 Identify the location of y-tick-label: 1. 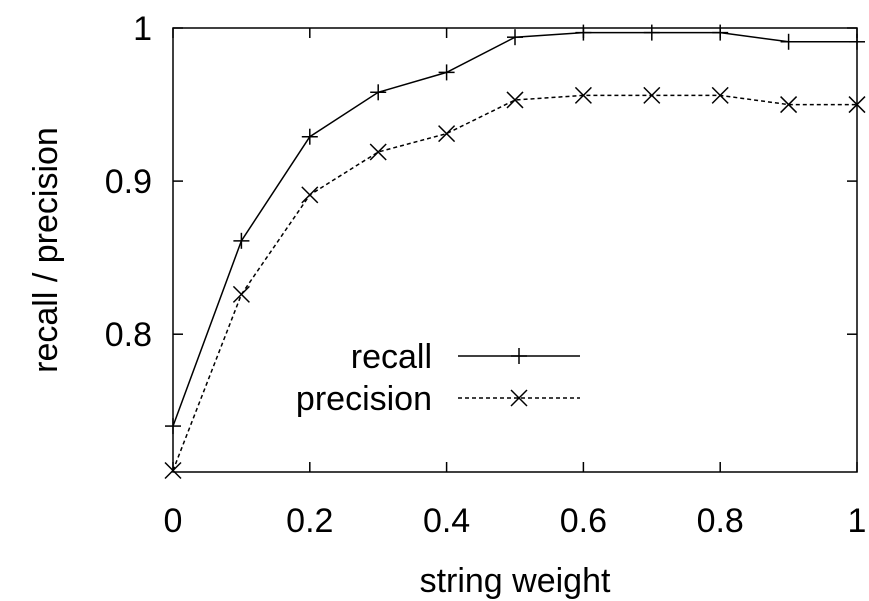
(142, 29).